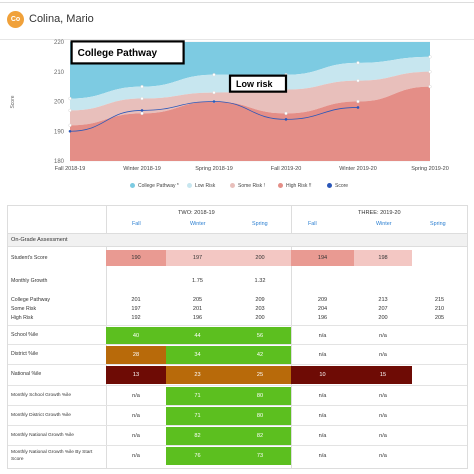 This screenshot has height=474, width=474. I want to click on growth-cell: 71, so click(197, 396).